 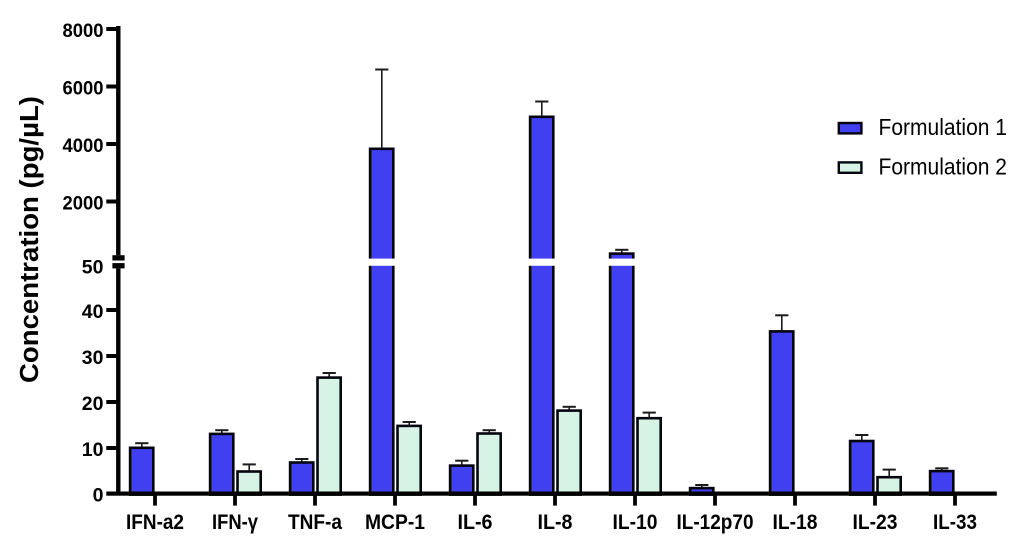 What do you see at coordinates (93, 450) in the screenshot?
I see `svg-text: 10` at bounding box center [93, 450].